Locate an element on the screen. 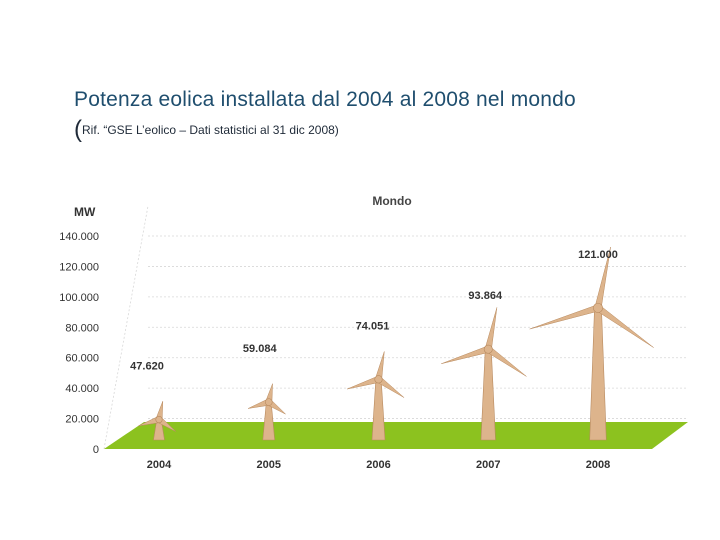 The image size is (720, 540). x-tick-label: 2005 is located at coordinates (269, 465).